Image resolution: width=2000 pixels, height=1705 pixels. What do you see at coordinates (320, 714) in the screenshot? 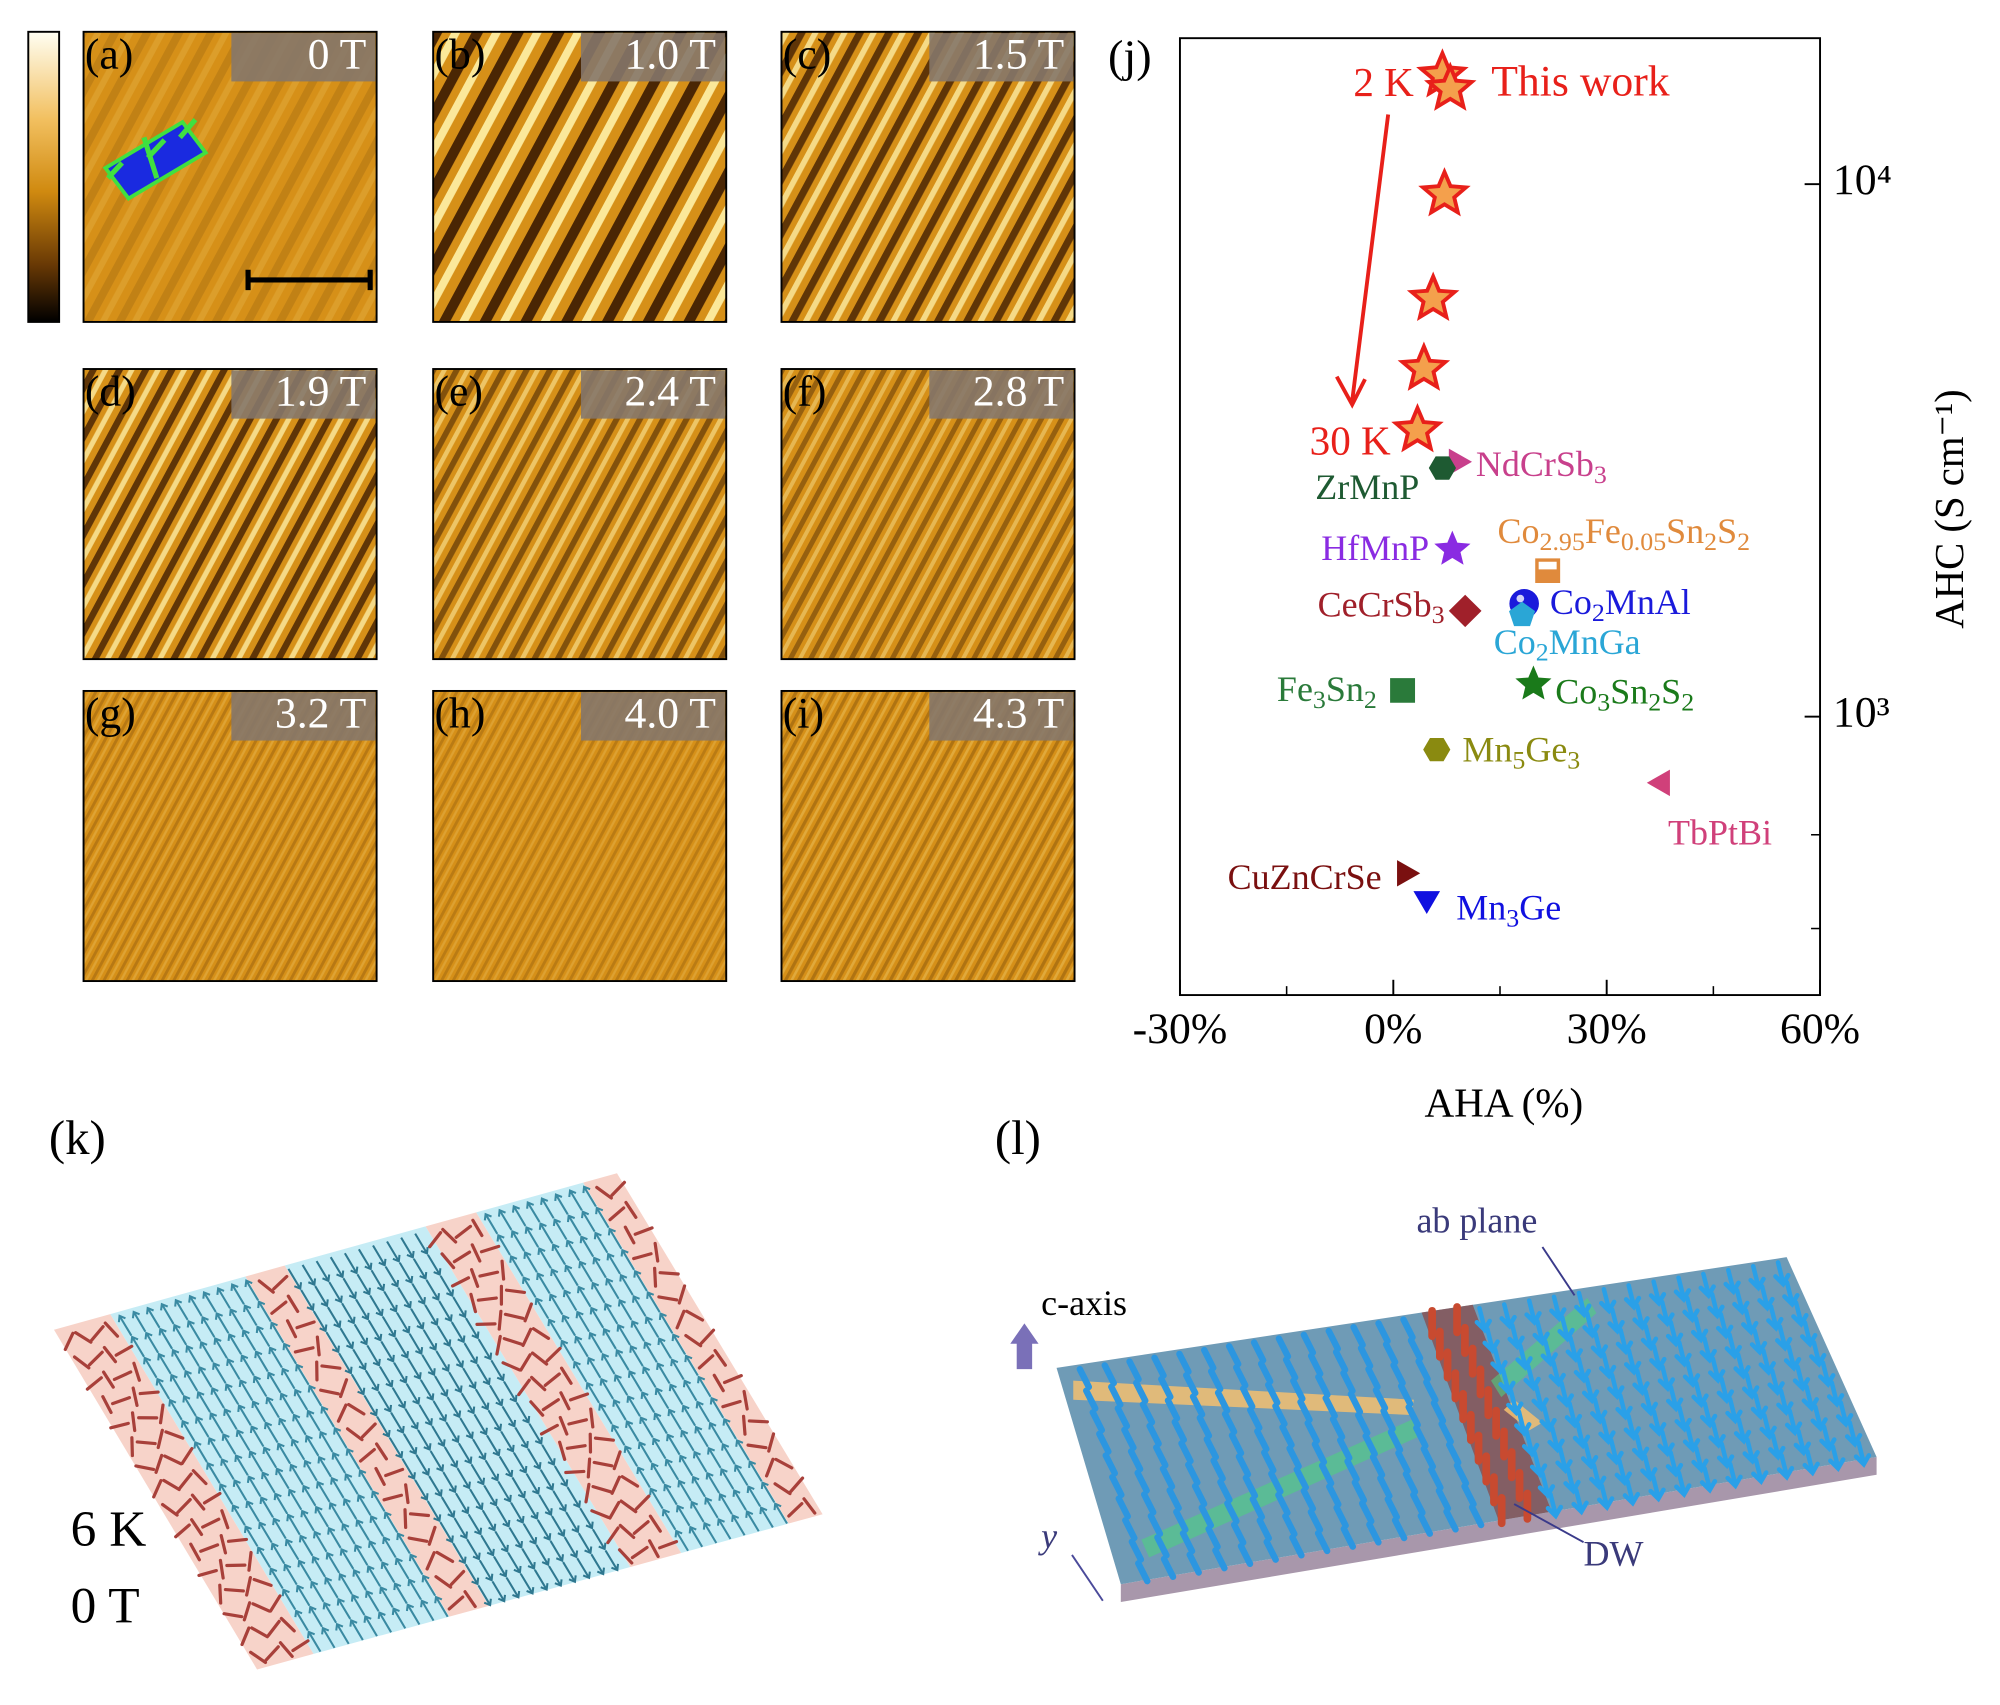
I see `field-label: 3.2 T` at bounding box center [320, 714].